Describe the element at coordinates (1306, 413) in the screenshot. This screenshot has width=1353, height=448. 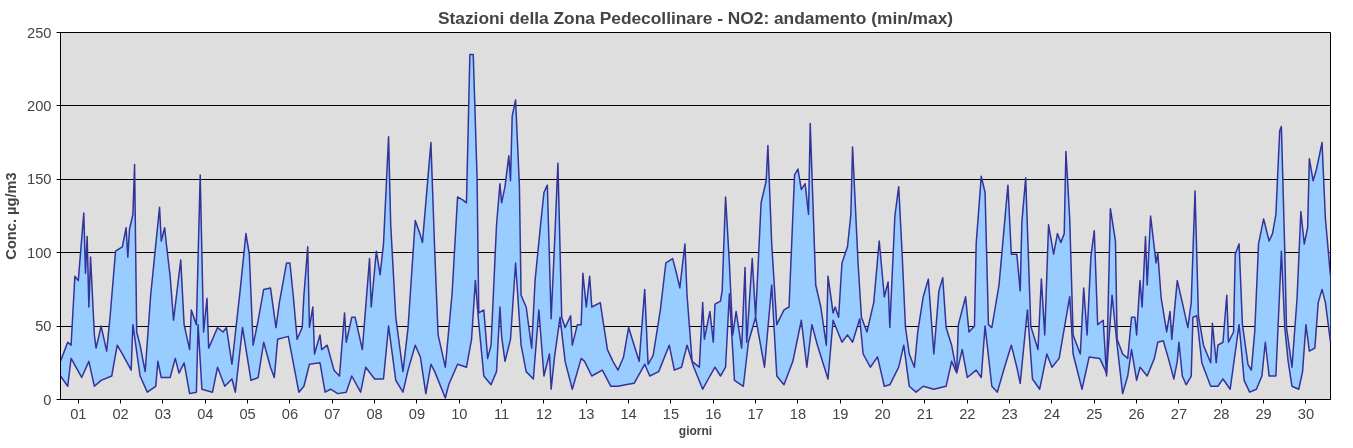
I see `x-tick-label: 30` at that location.